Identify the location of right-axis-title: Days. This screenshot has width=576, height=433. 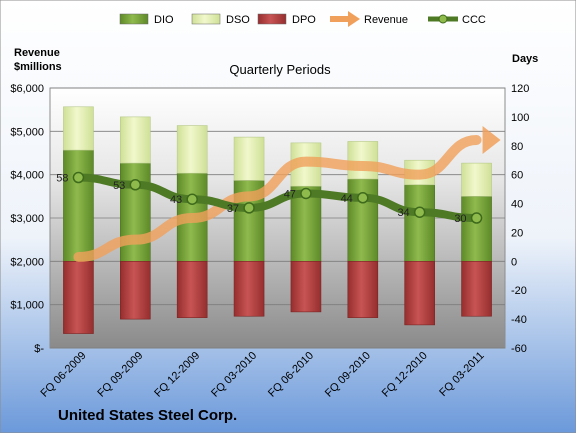
(525, 59).